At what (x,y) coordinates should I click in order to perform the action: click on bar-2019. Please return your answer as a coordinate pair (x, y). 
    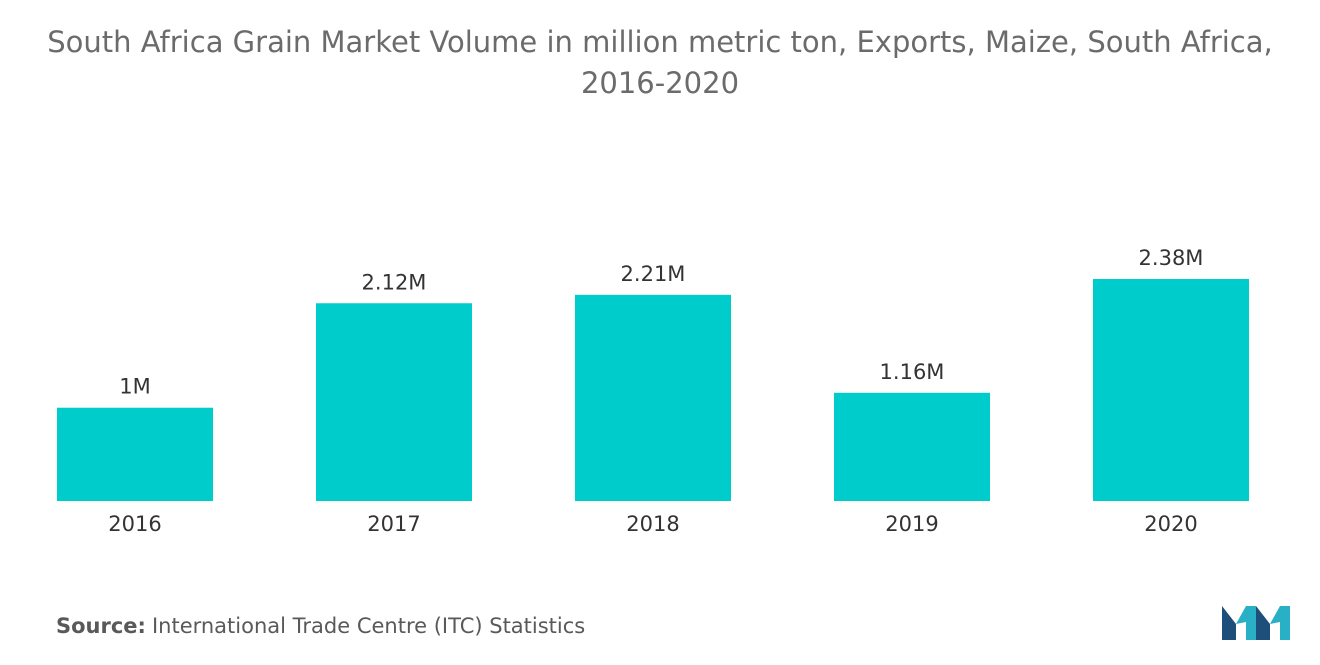
    Looking at the image, I should click on (912, 446).